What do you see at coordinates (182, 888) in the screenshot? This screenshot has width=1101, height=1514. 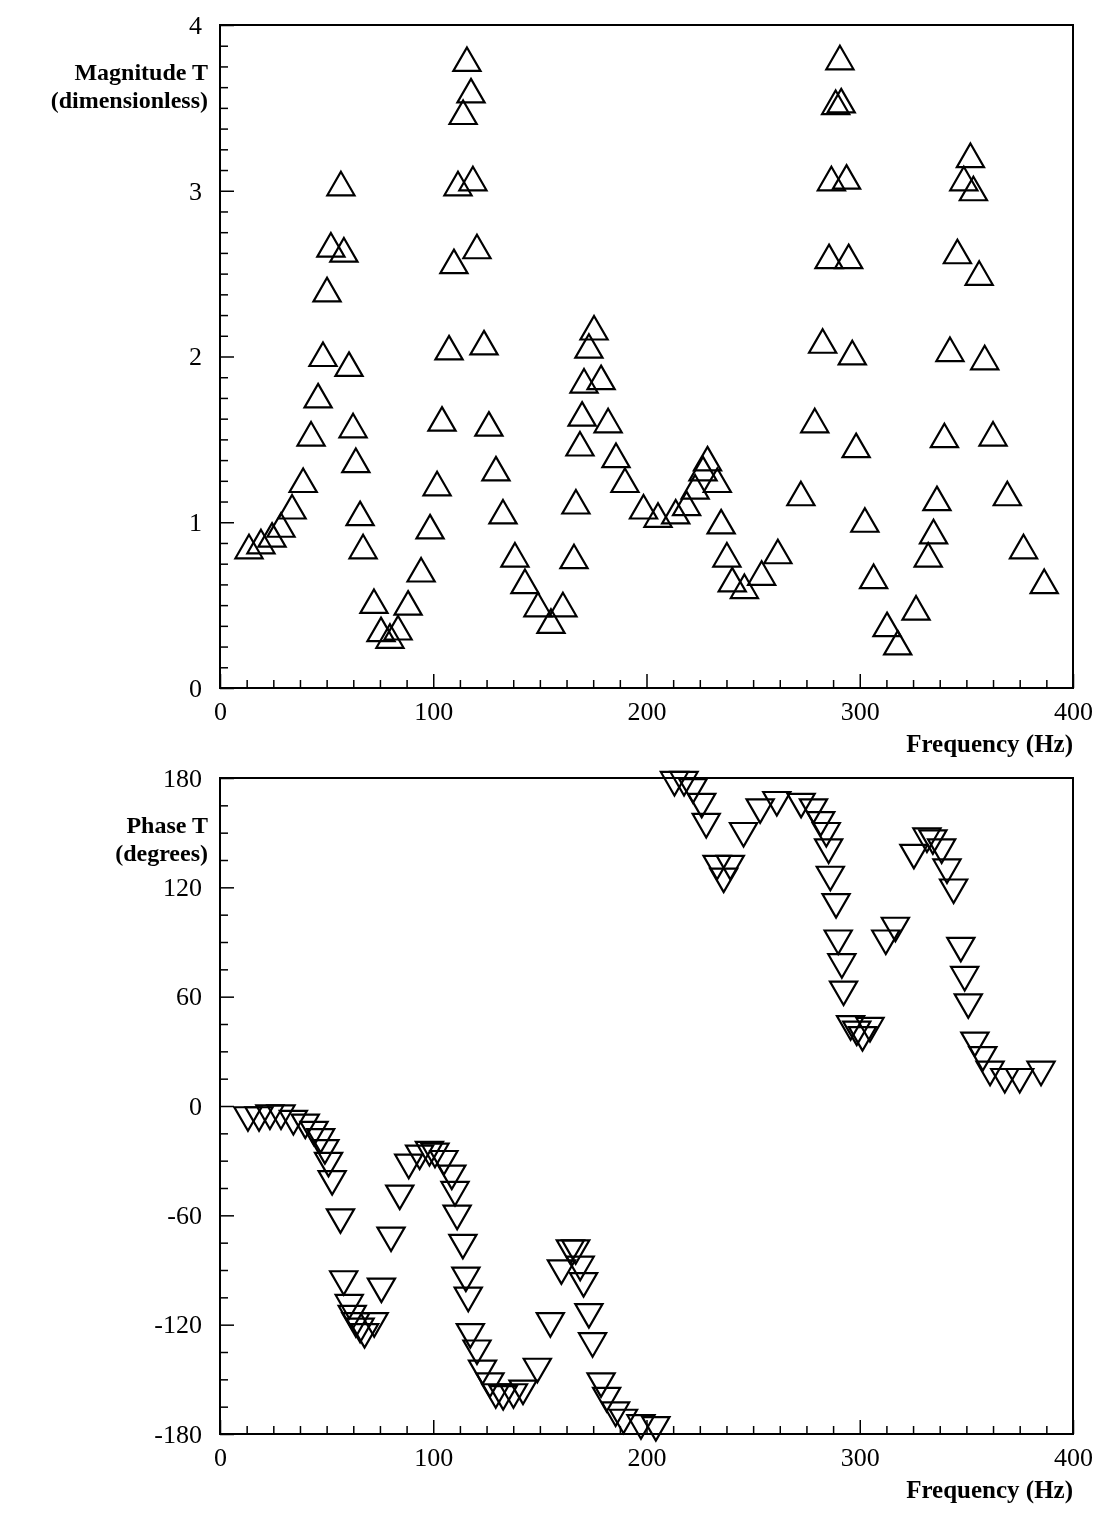 I see `y-tick-label: 120` at bounding box center [182, 888].